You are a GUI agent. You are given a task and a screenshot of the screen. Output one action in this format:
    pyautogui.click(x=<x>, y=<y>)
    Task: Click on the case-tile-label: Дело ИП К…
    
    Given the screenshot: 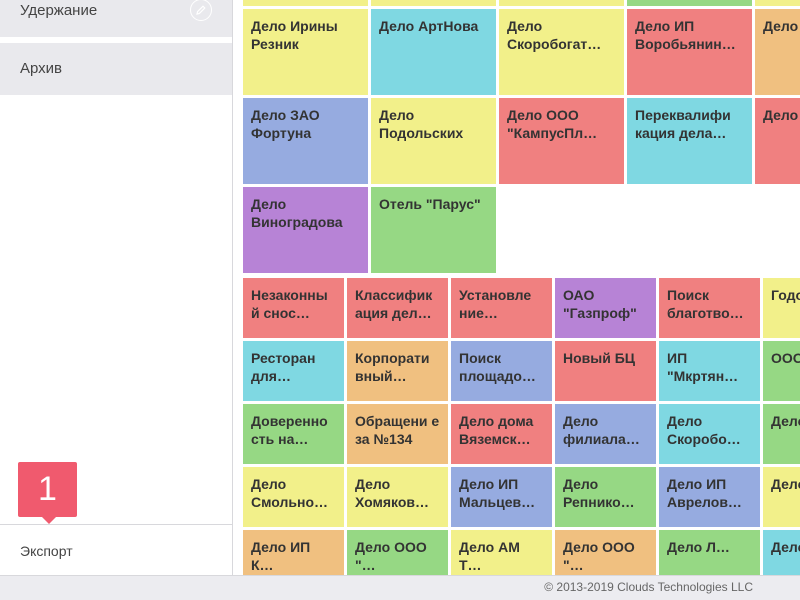 What is the action you would take?
    pyautogui.click(x=281, y=556)
    